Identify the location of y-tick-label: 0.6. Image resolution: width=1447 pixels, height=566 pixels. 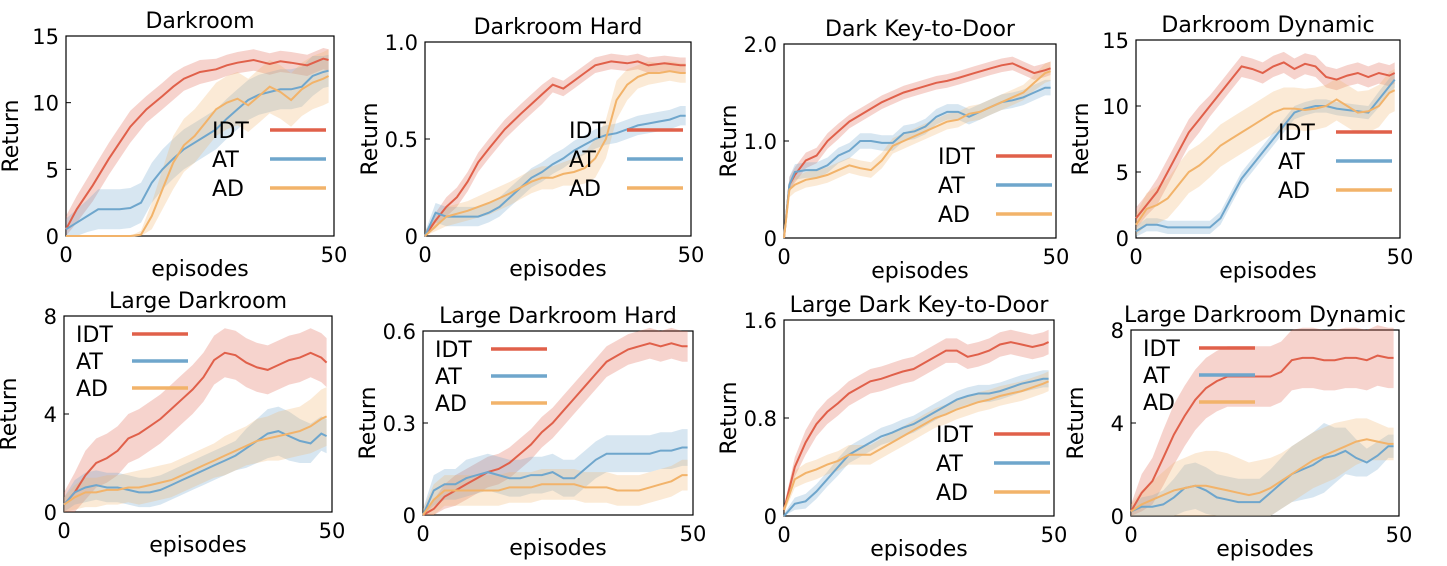
(399, 332).